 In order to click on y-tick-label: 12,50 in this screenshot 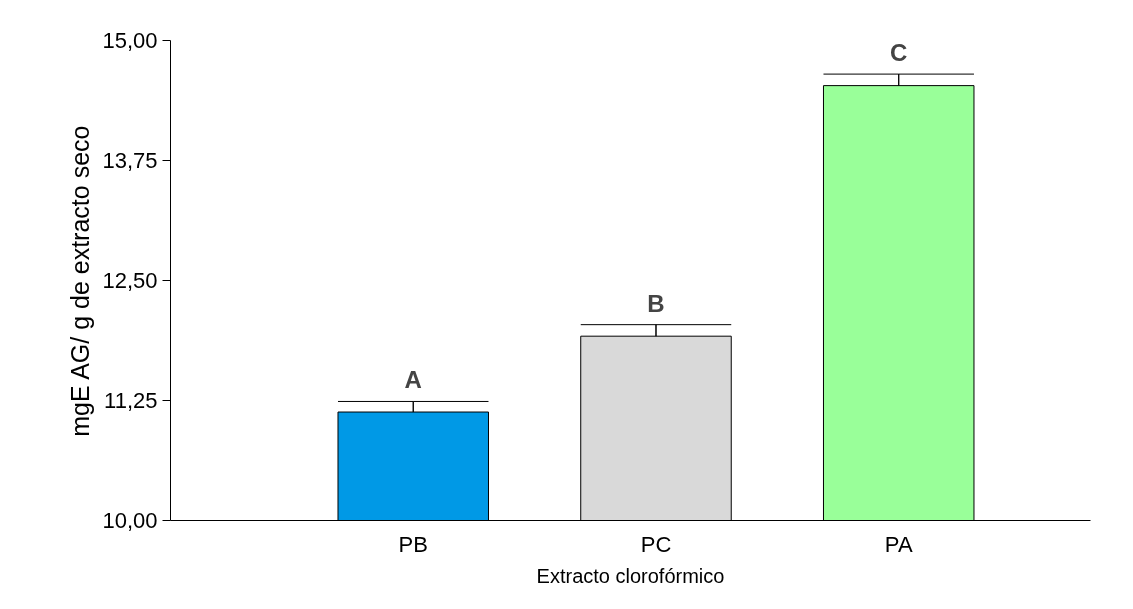, I will do `click(130, 280)`.